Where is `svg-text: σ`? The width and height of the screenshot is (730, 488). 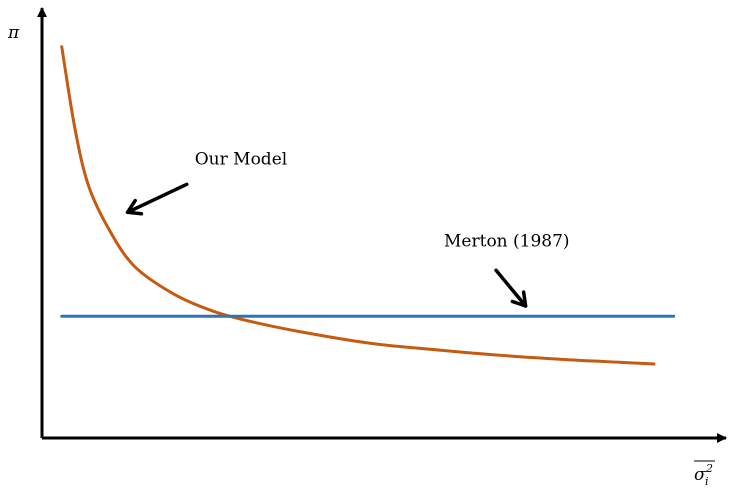 svg-text: σ is located at coordinates (700, 475).